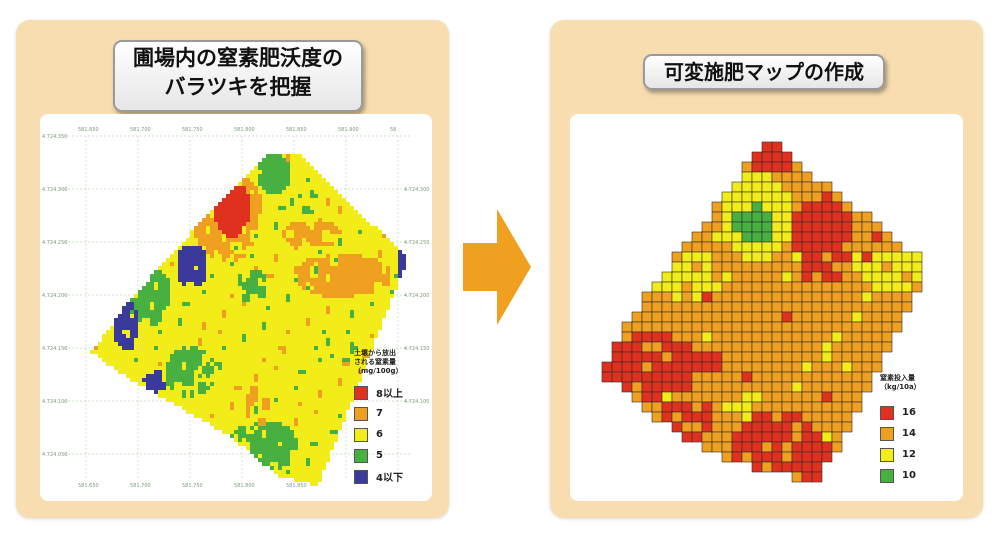  What do you see at coordinates (54, 190) in the screenshot?
I see `y-tick-left: 4.724.300` at bounding box center [54, 190].